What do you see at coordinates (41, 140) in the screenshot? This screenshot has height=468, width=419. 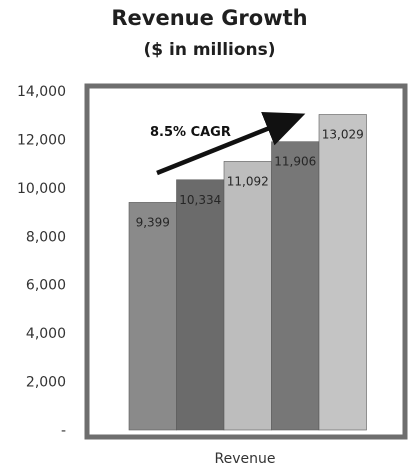 I see `y-tick-label: 12,000` at bounding box center [41, 140].